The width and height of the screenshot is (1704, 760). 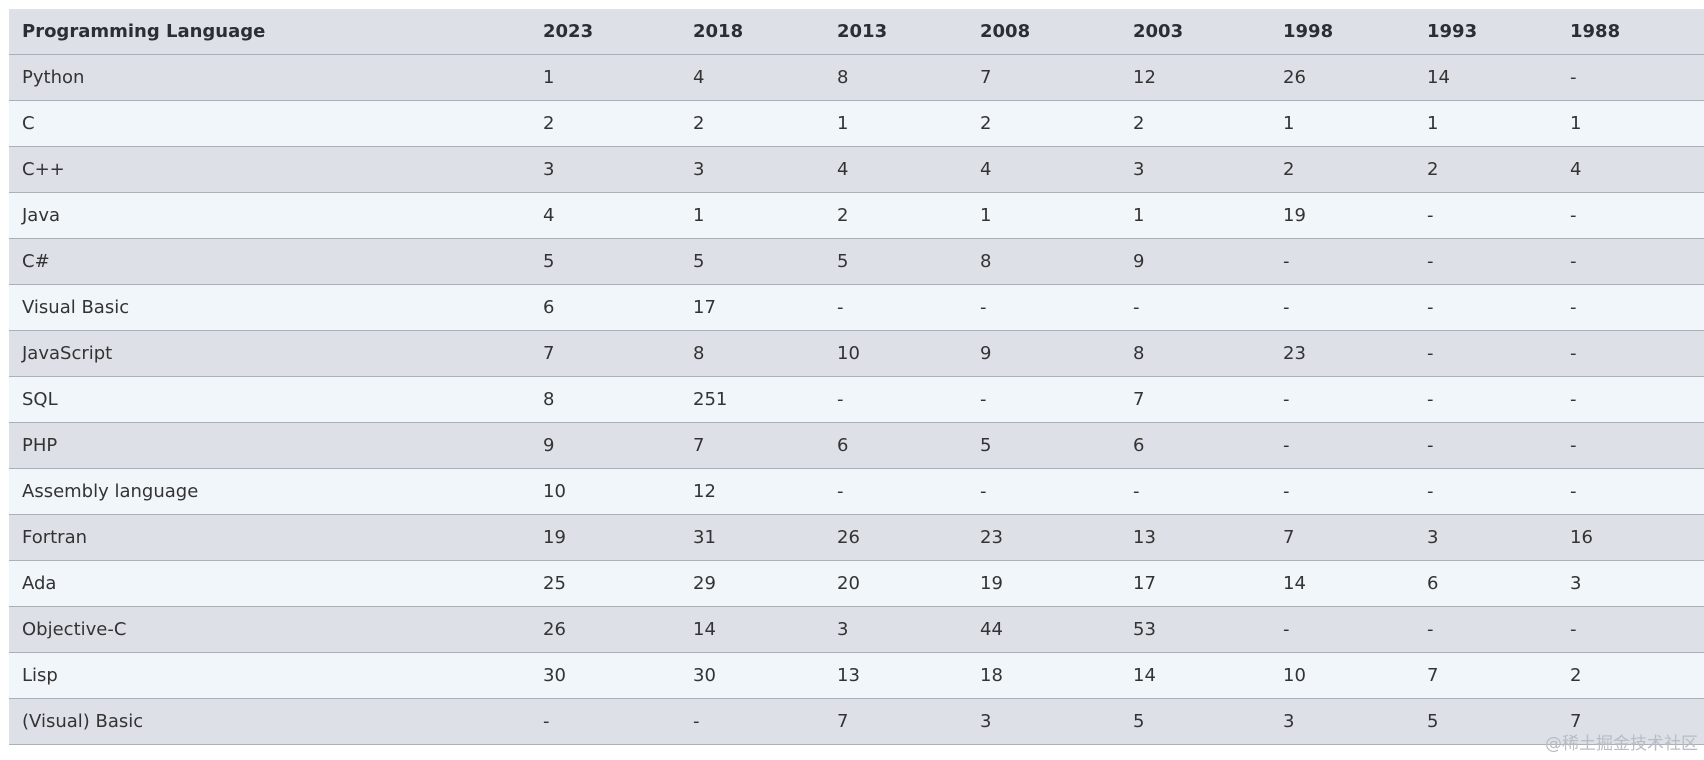 I want to click on table-row: Visual Basic 6 17- - - - - -, so click(x=856, y=307).